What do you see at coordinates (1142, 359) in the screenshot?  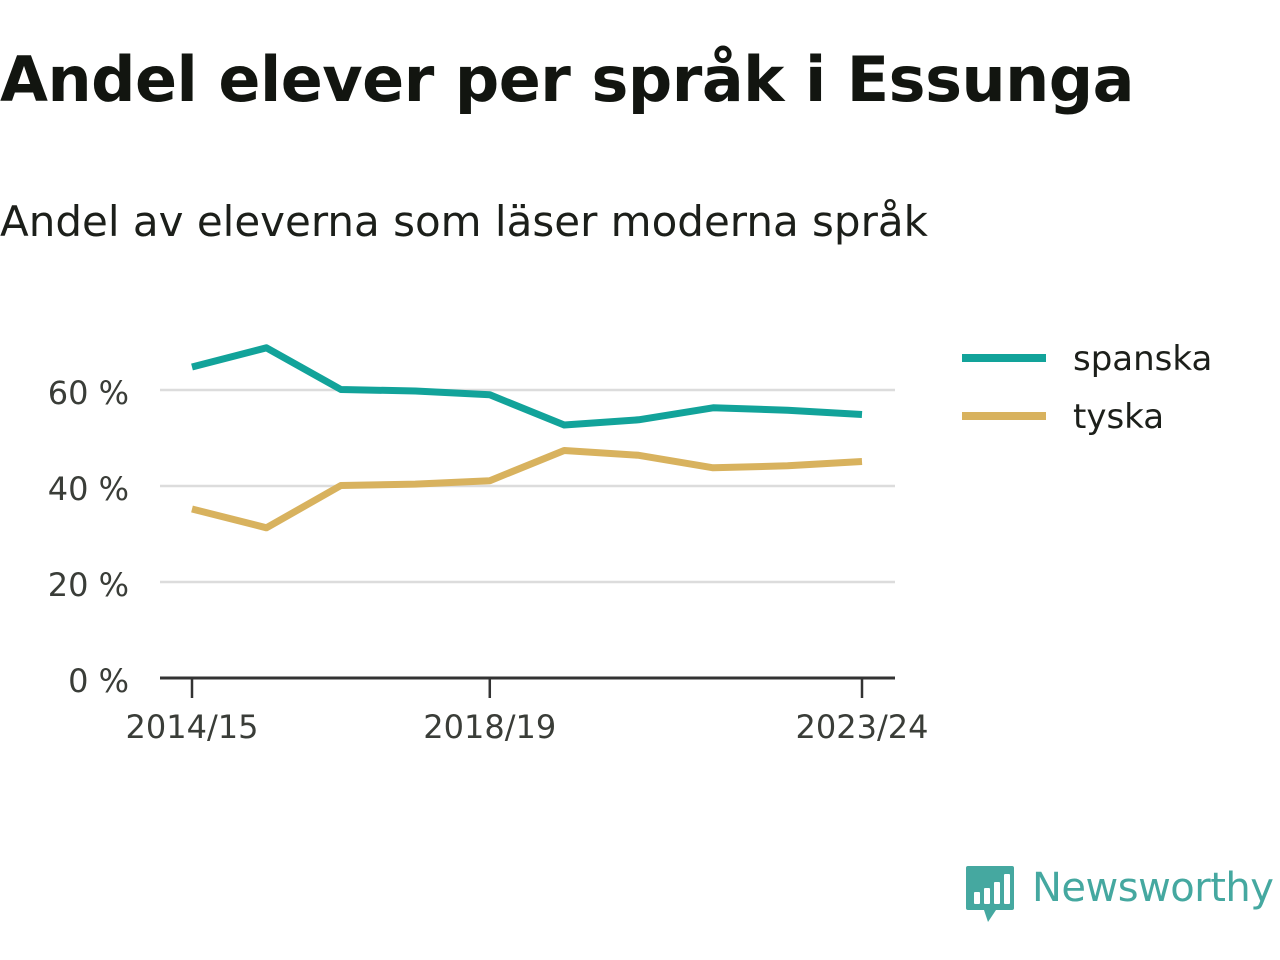 I see `legend-label-spanska: spanska` at bounding box center [1142, 359].